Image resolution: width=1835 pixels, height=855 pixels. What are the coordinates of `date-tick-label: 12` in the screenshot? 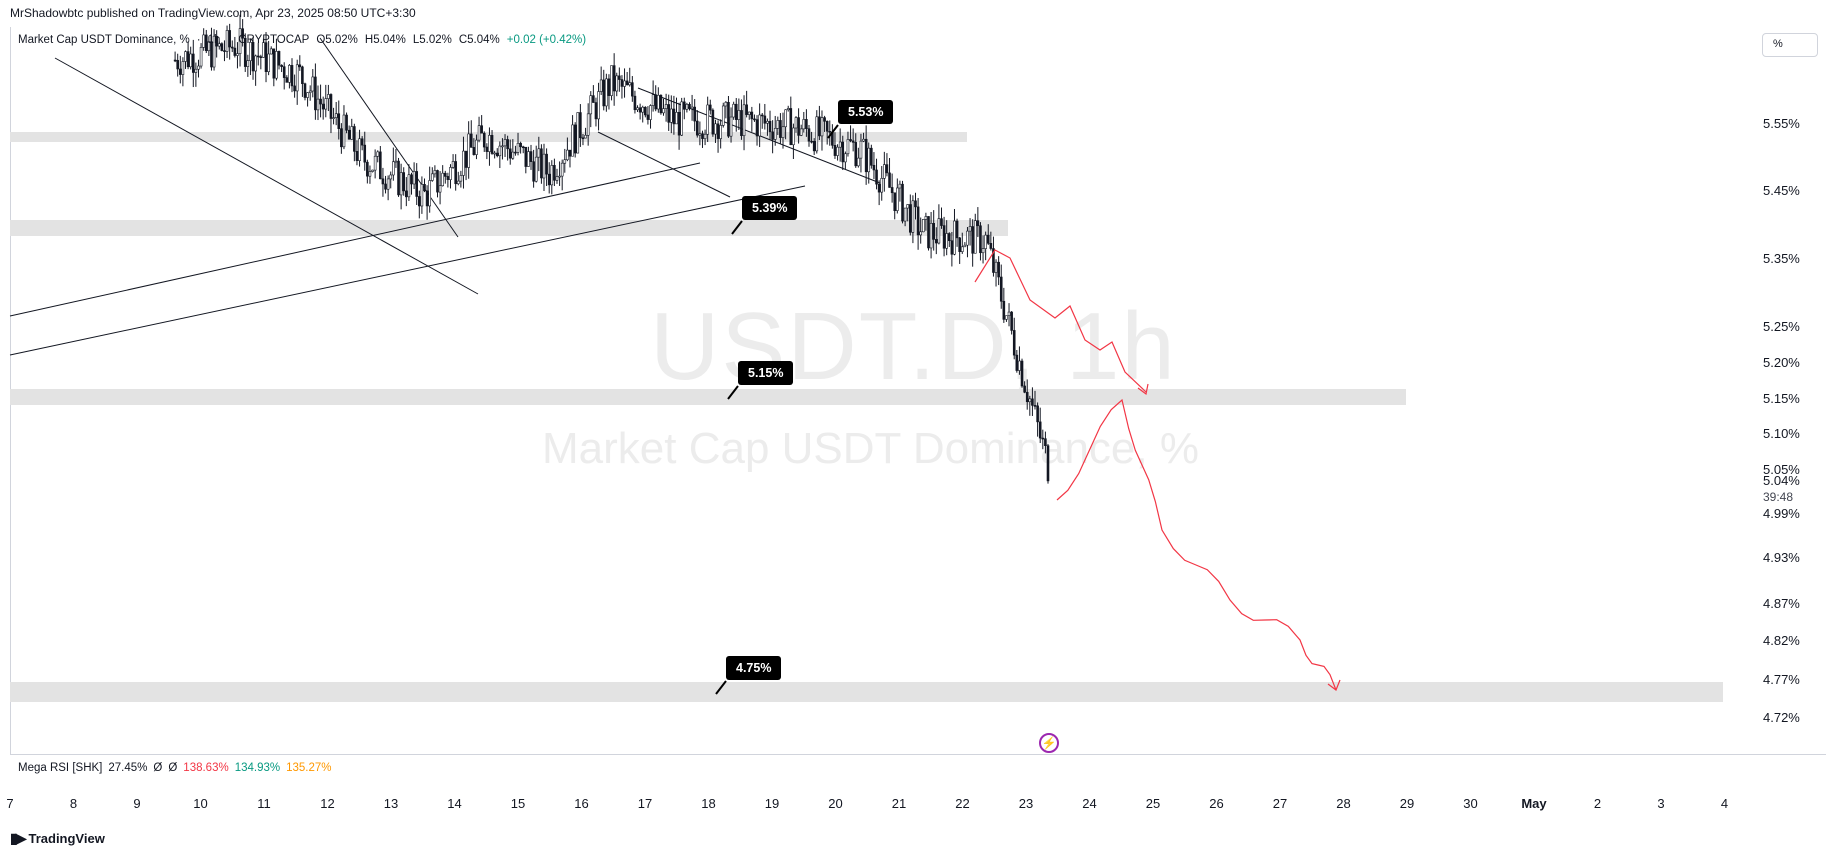 It's located at (327, 803).